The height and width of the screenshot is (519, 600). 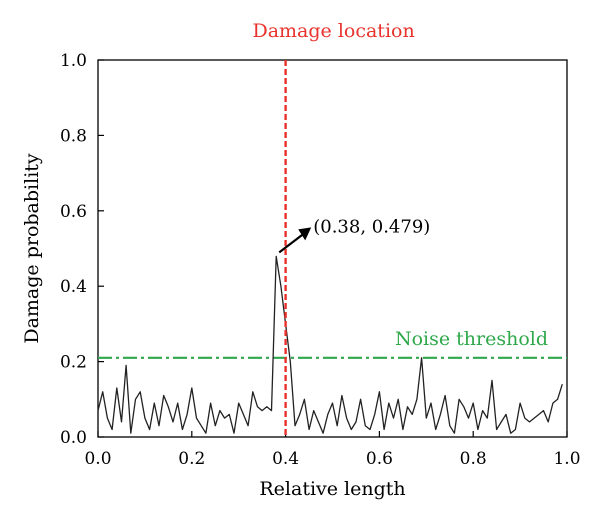 What do you see at coordinates (73, 363) in the screenshot?
I see `y-tick-label: 0.2` at bounding box center [73, 363].